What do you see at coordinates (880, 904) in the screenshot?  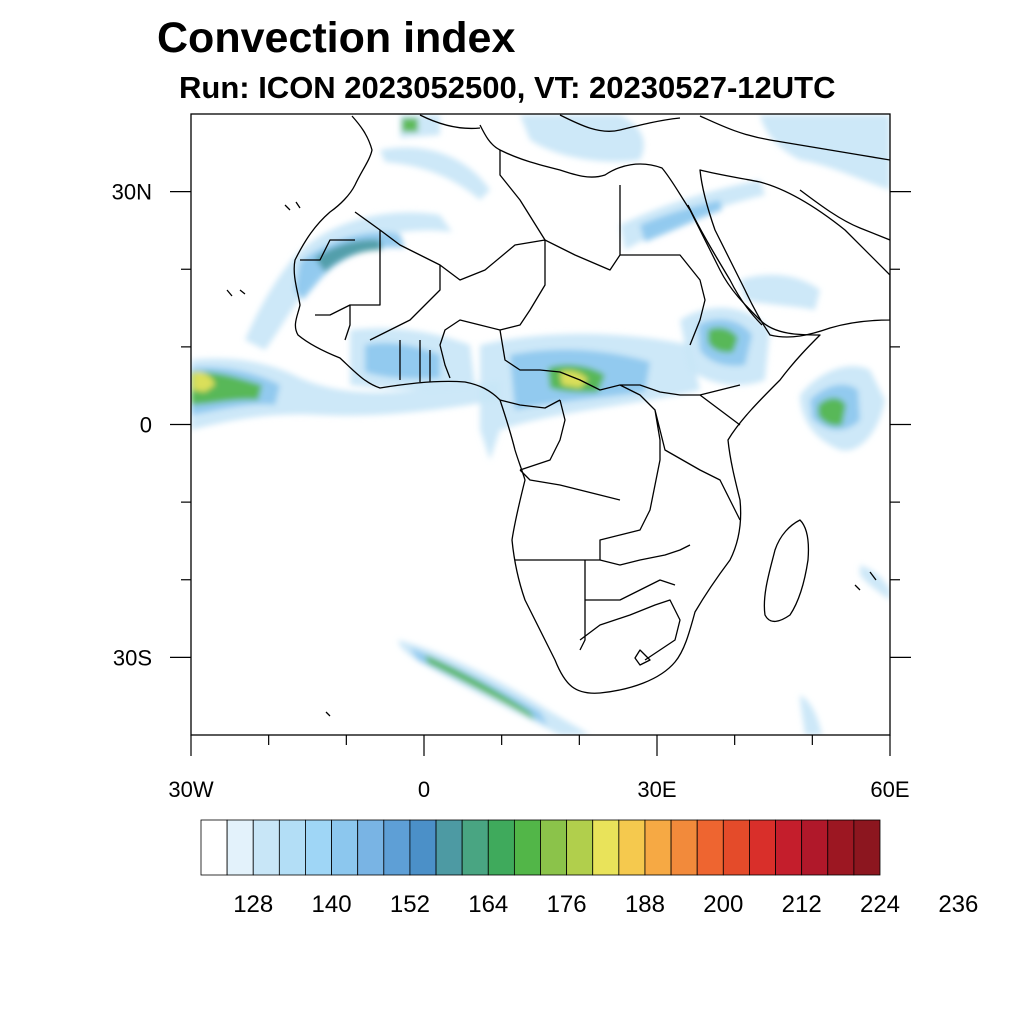 I see `colorbar-label: 224` at bounding box center [880, 904].